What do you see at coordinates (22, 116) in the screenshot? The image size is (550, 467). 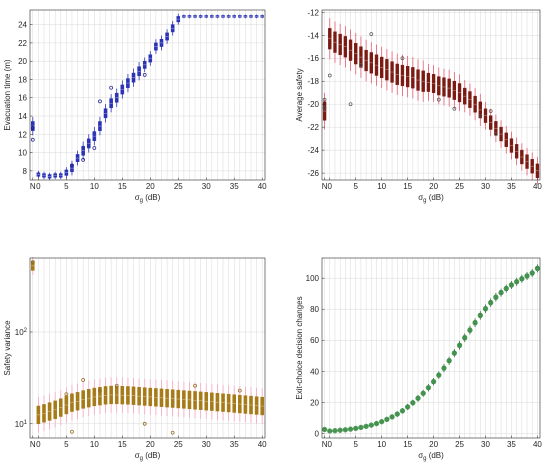 I see `y-tick-label: 14` at bounding box center [22, 116].